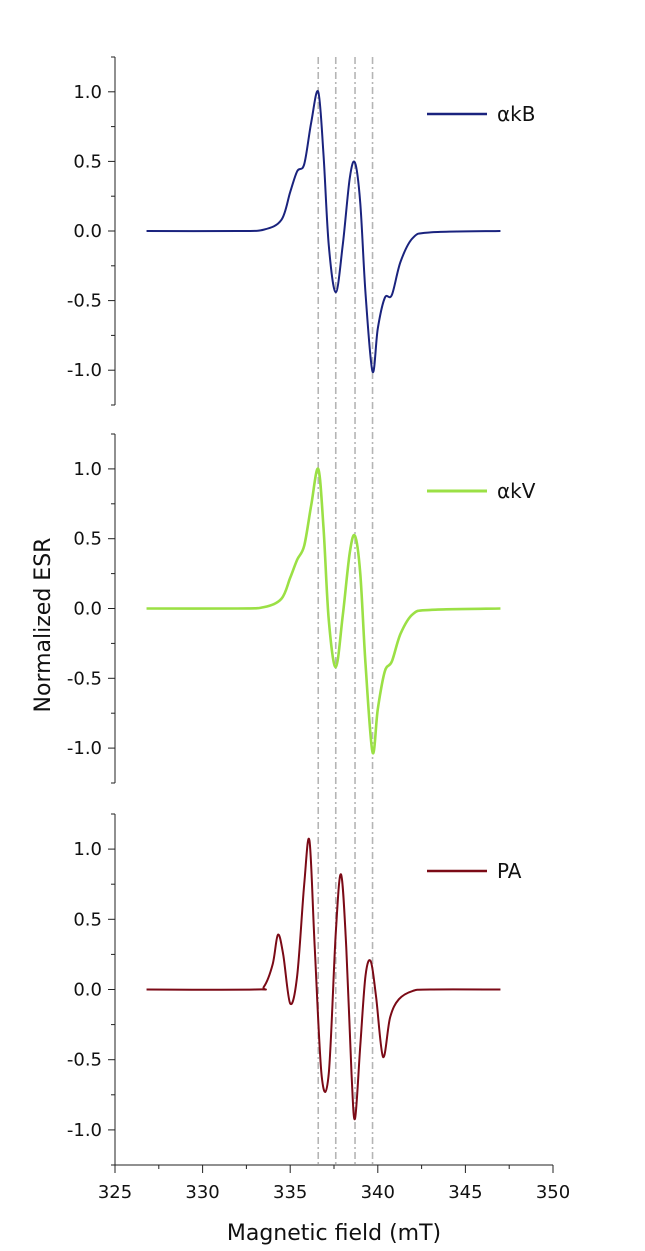  Describe the element at coordinates (334, 1183) in the screenshot. I see `x-axis: 325 330 335 340 345 350` at that location.